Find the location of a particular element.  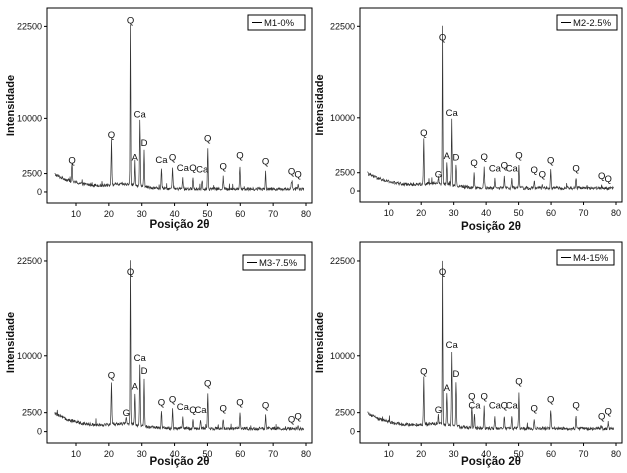

legend: M2-2.5% is located at coordinates (587, 22).